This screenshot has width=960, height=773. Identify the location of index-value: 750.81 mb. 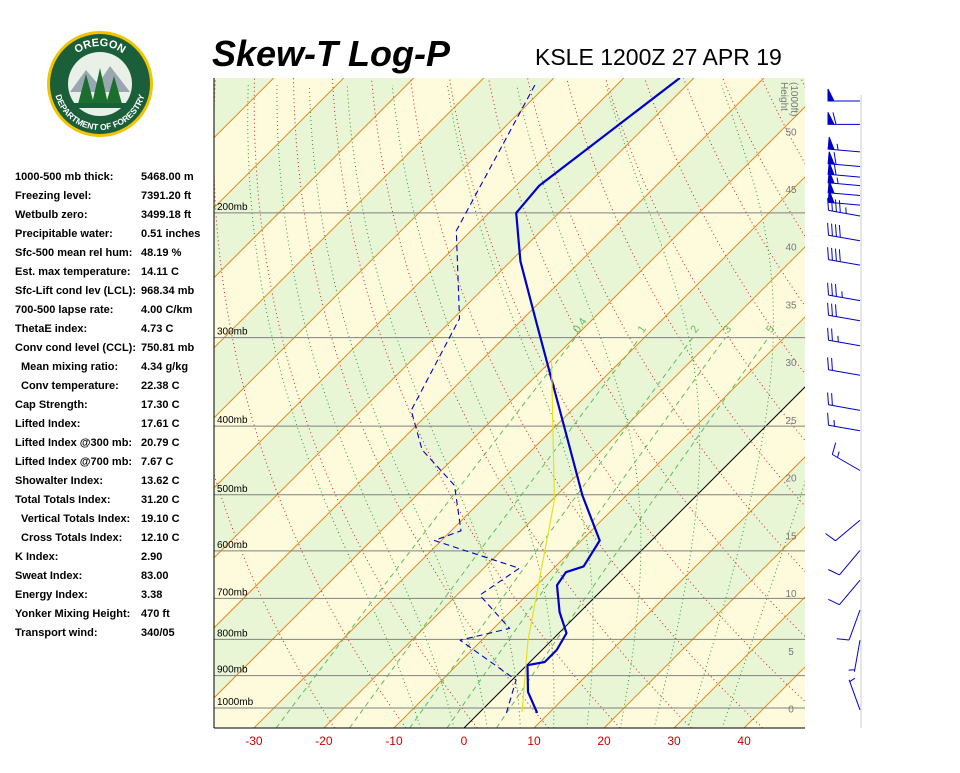
(167, 348).